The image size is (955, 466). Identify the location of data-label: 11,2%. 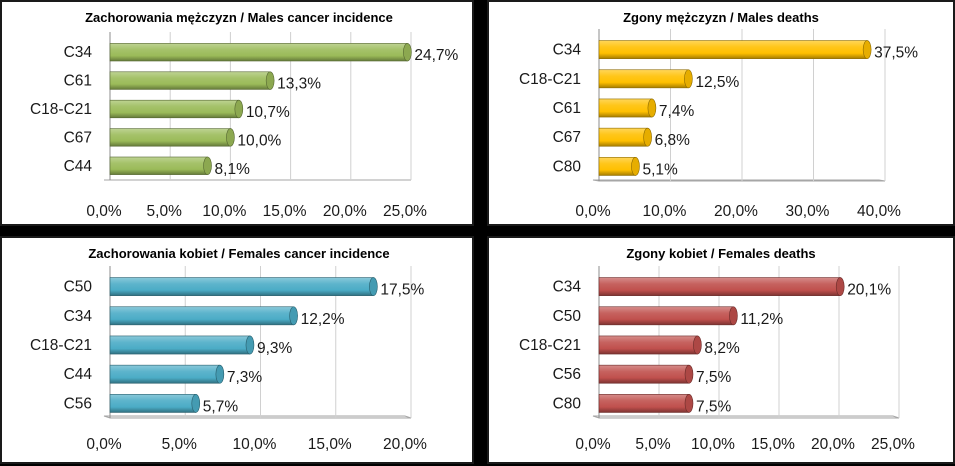
(761, 319).